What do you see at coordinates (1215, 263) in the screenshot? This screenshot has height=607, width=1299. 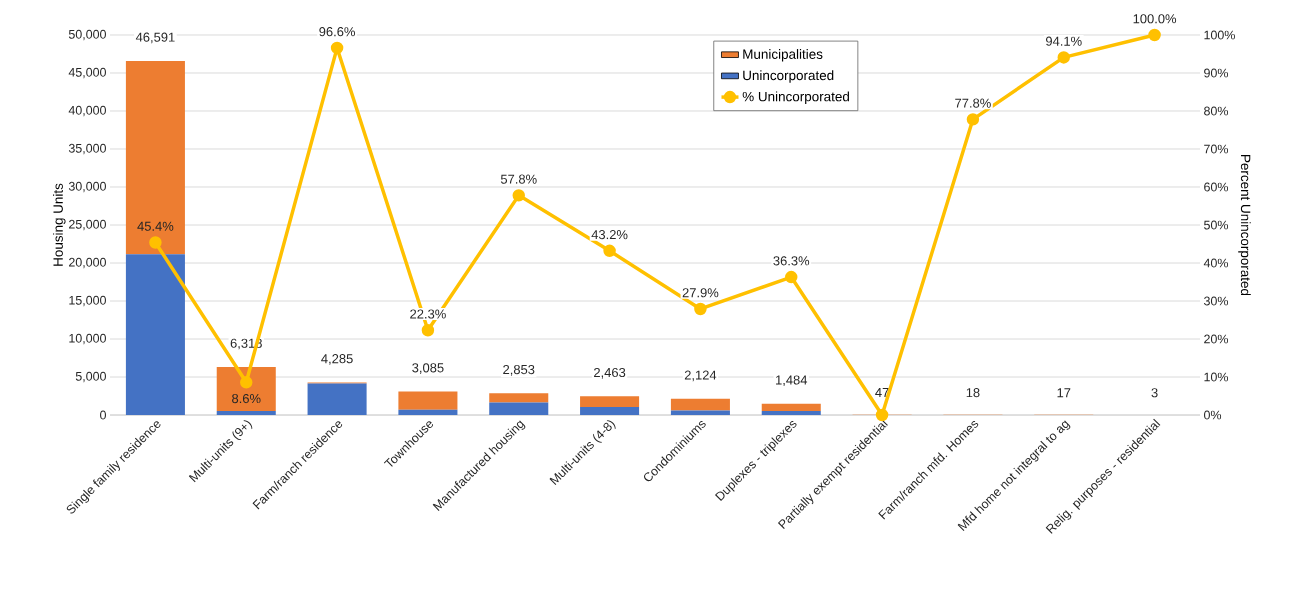 I see `y2-tick-label: 40%` at bounding box center [1215, 263].